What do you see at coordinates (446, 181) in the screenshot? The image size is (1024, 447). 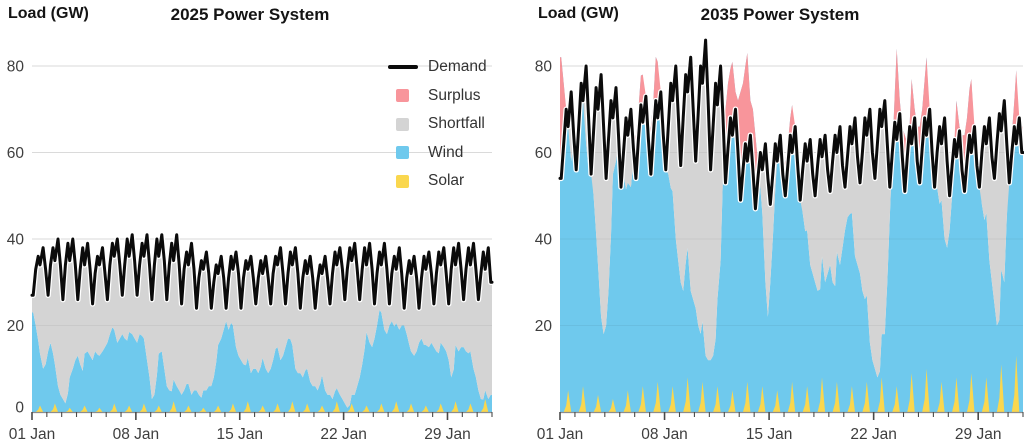 I see `legend-label: Solar` at bounding box center [446, 181].